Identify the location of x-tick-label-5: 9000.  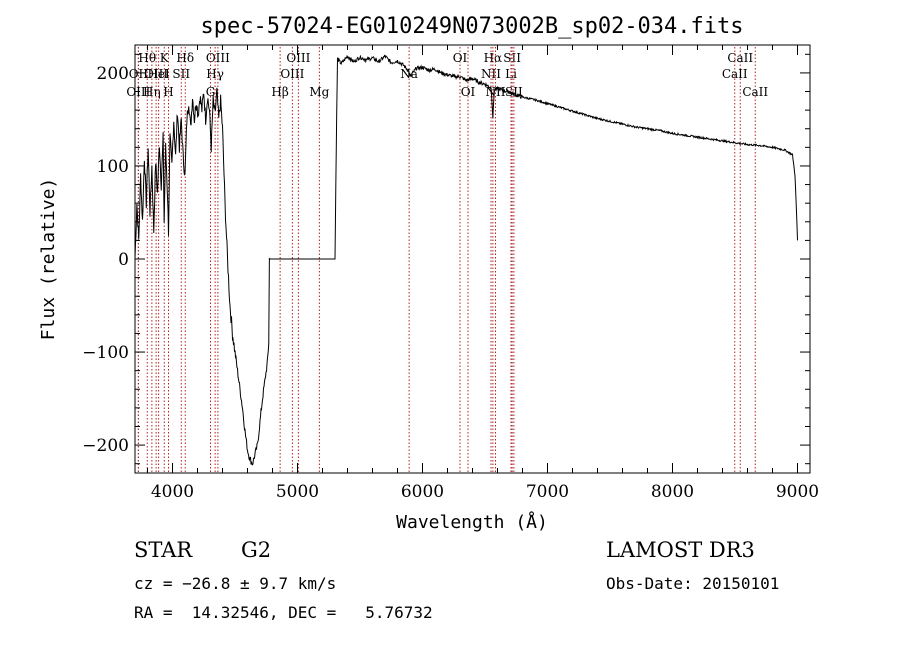
(797, 492).